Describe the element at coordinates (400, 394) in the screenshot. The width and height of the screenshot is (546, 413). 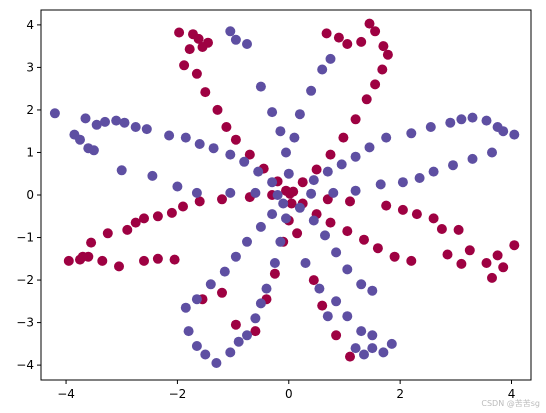
I see `x-tick-label: 2` at that location.